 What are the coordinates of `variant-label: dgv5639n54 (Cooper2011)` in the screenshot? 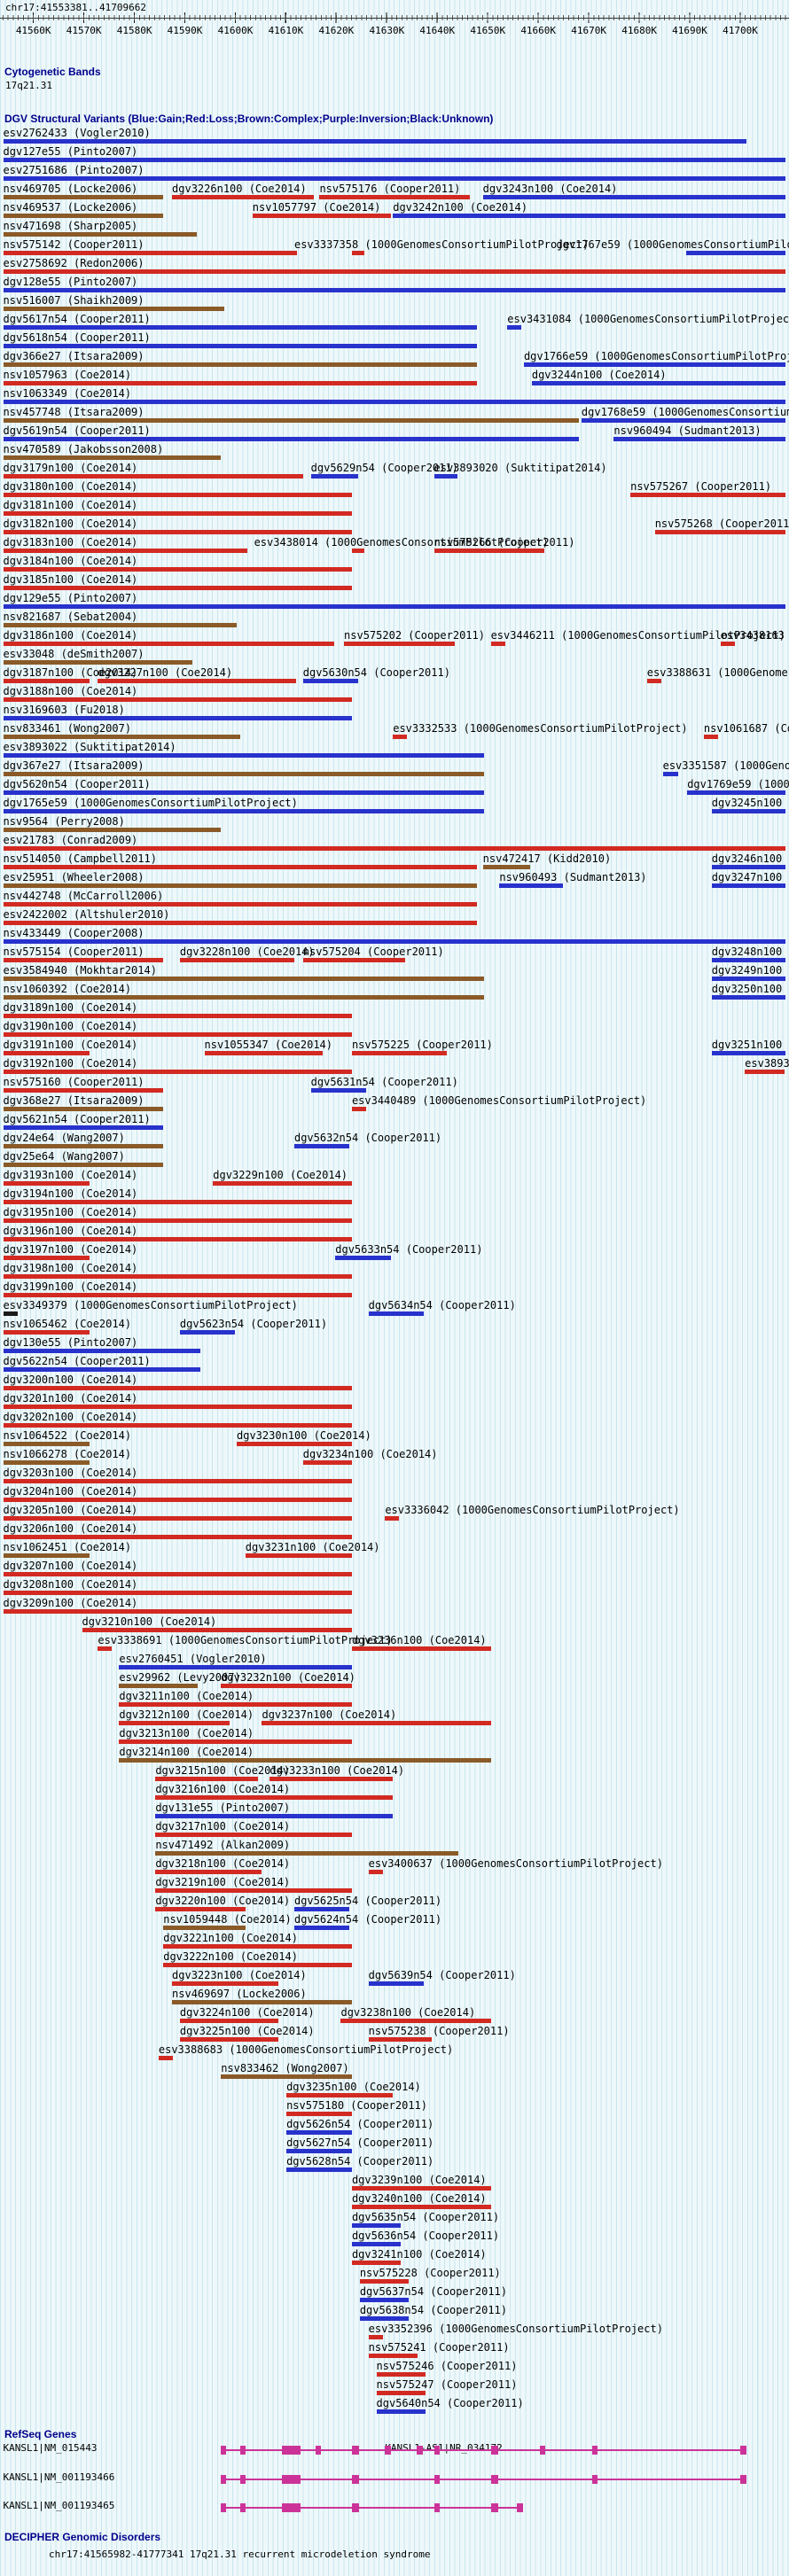 It's located at (442, 1975).